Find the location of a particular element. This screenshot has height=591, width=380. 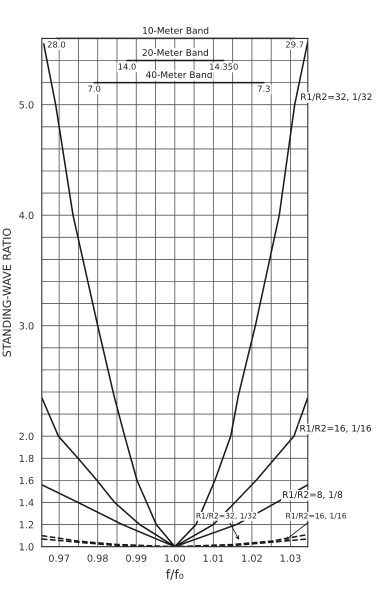

annotation: 7.0 is located at coordinates (94, 89).